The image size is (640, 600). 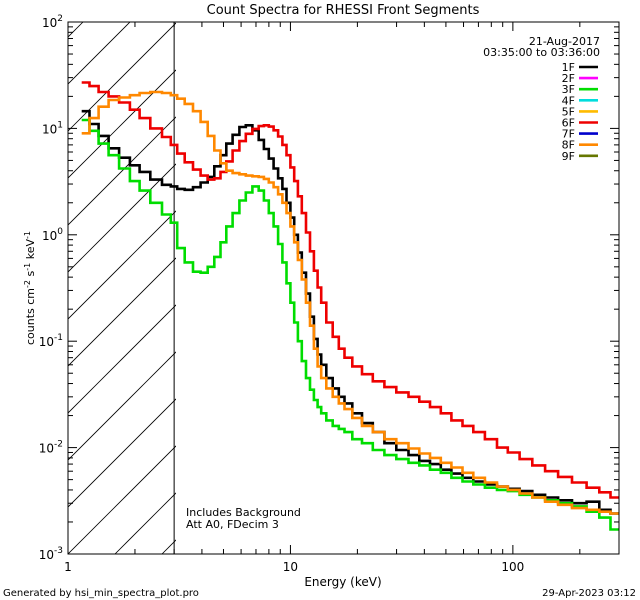 I want to click on legend-label: 2F, so click(x=568, y=78).